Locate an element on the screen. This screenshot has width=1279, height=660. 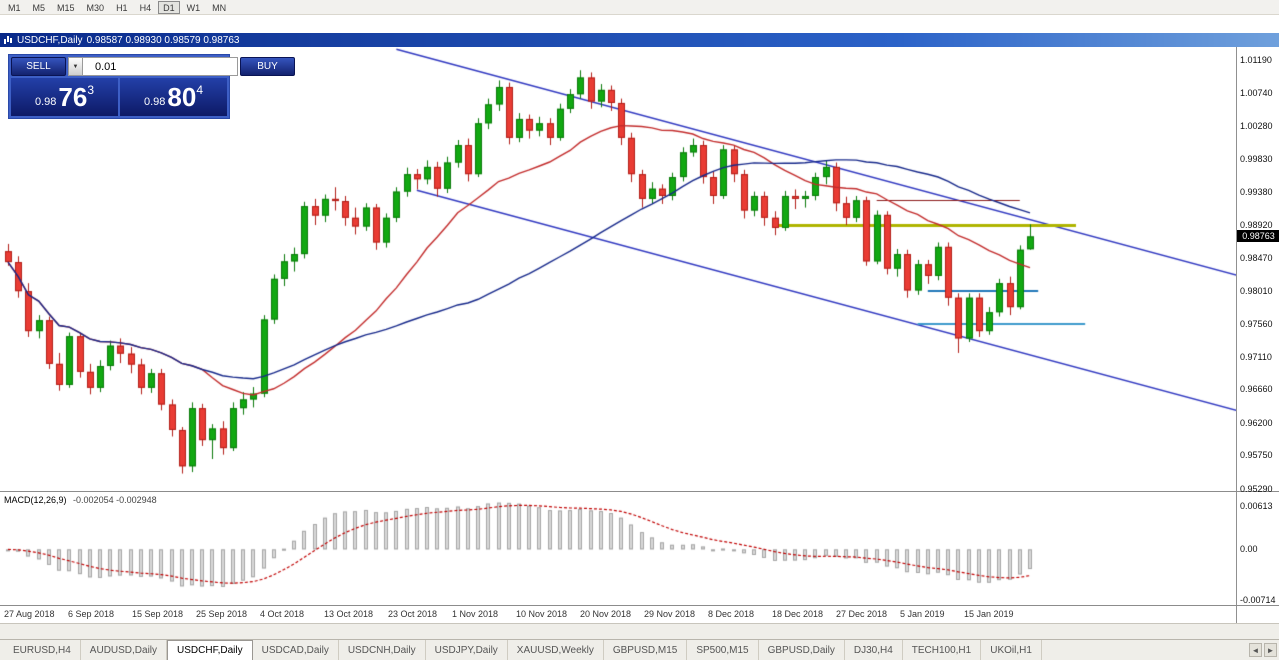
date-axis-label: 10 Nov 2018 is located at coordinates (542, 614).